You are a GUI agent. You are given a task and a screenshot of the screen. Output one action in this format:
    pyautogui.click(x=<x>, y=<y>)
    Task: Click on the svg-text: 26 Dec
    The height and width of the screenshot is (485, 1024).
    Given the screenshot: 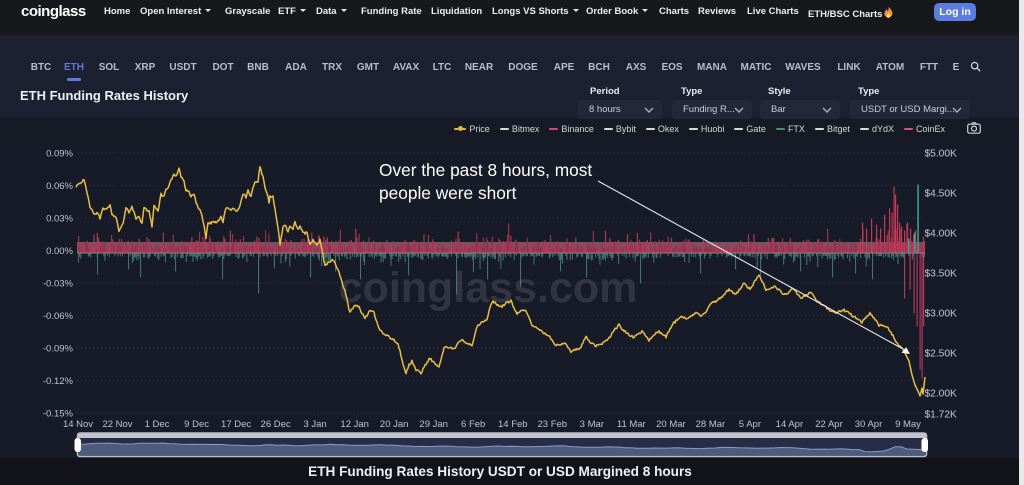 What is the action you would take?
    pyautogui.click(x=276, y=424)
    